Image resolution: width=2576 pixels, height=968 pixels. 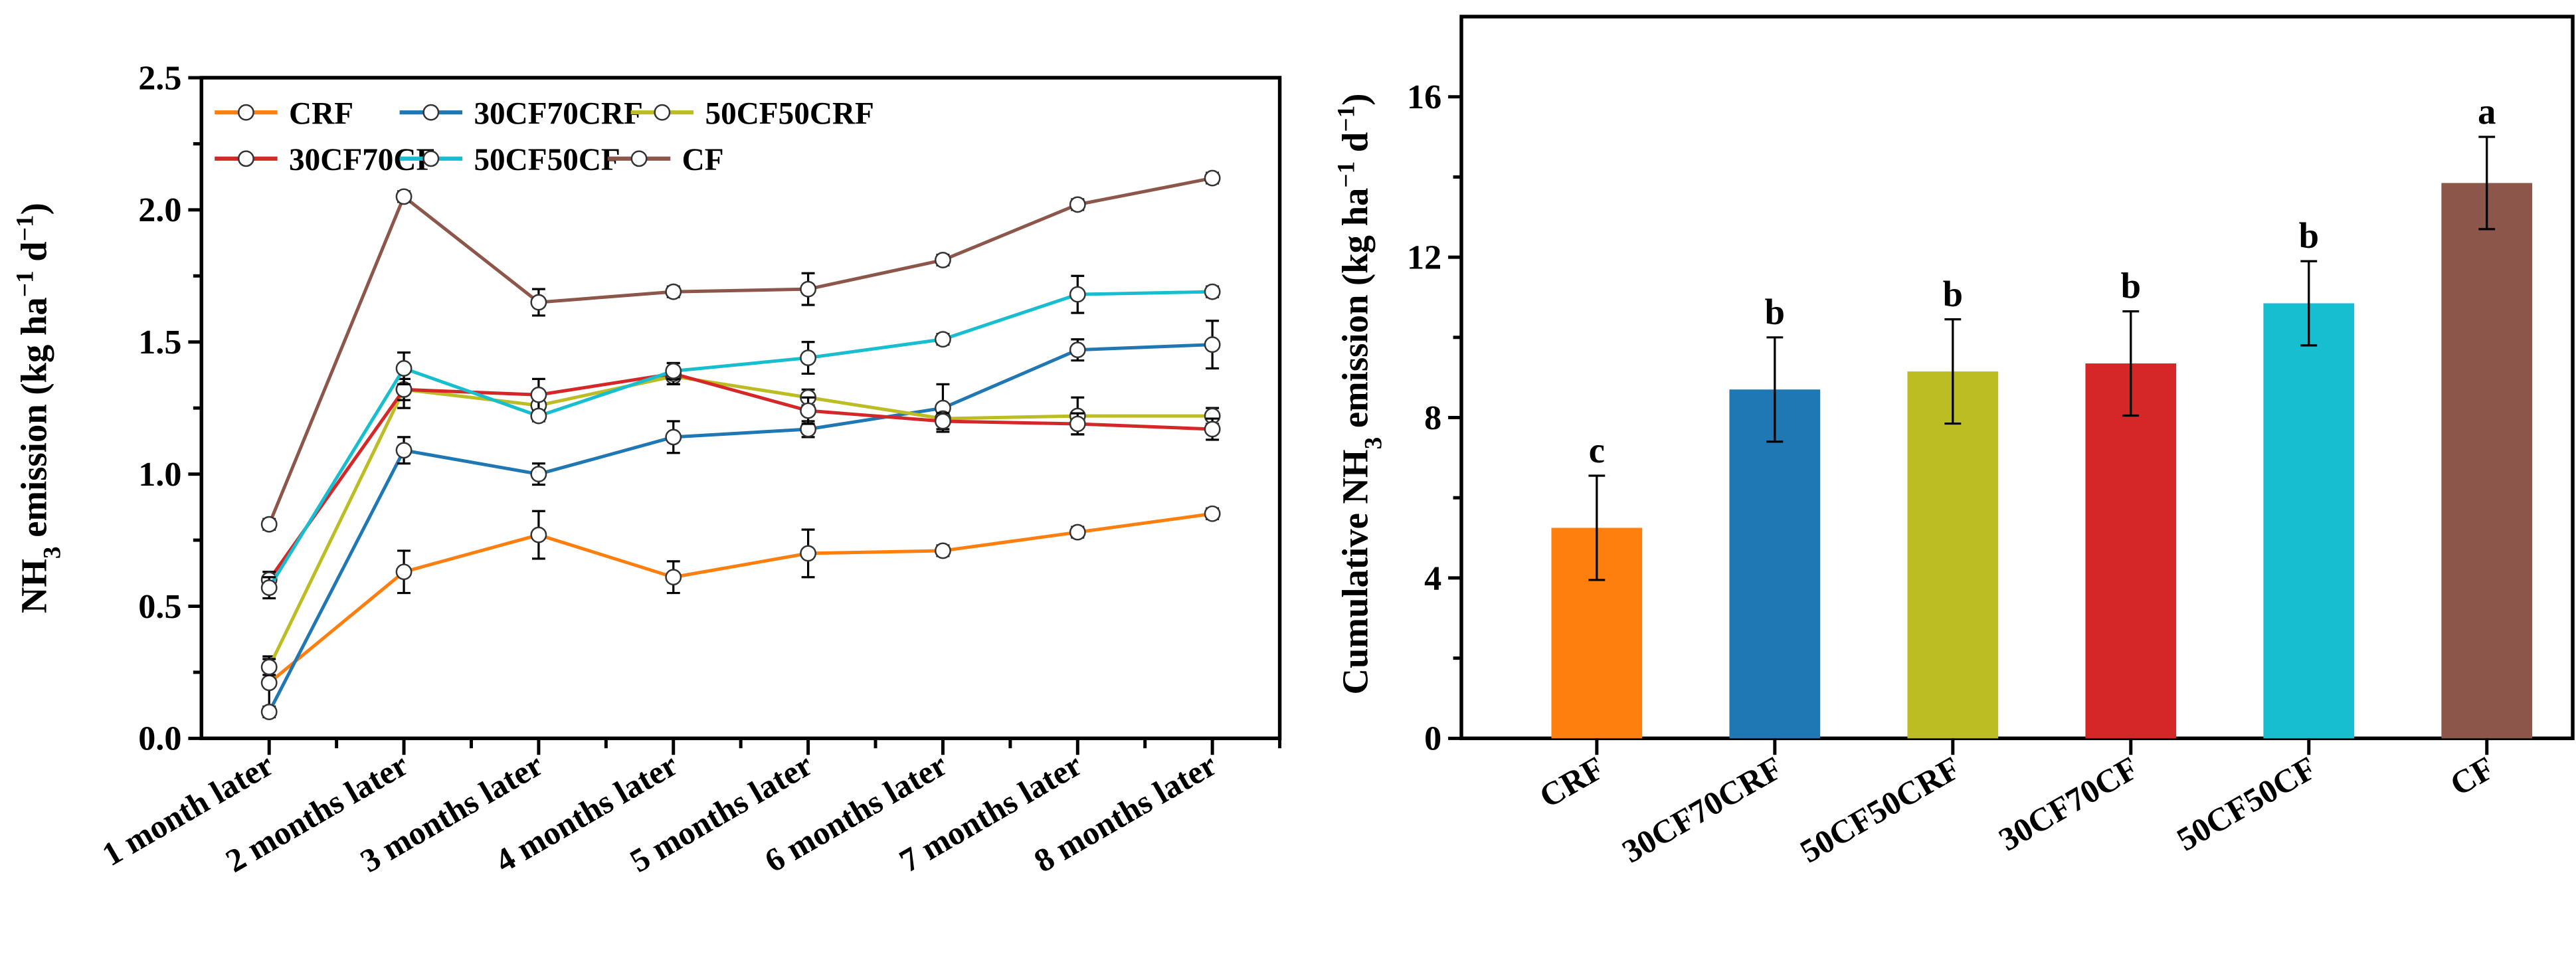 What do you see at coordinates (2309, 521) in the screenshot?
I see `bar-50CF50CF` at bounding box center [2309, 521].